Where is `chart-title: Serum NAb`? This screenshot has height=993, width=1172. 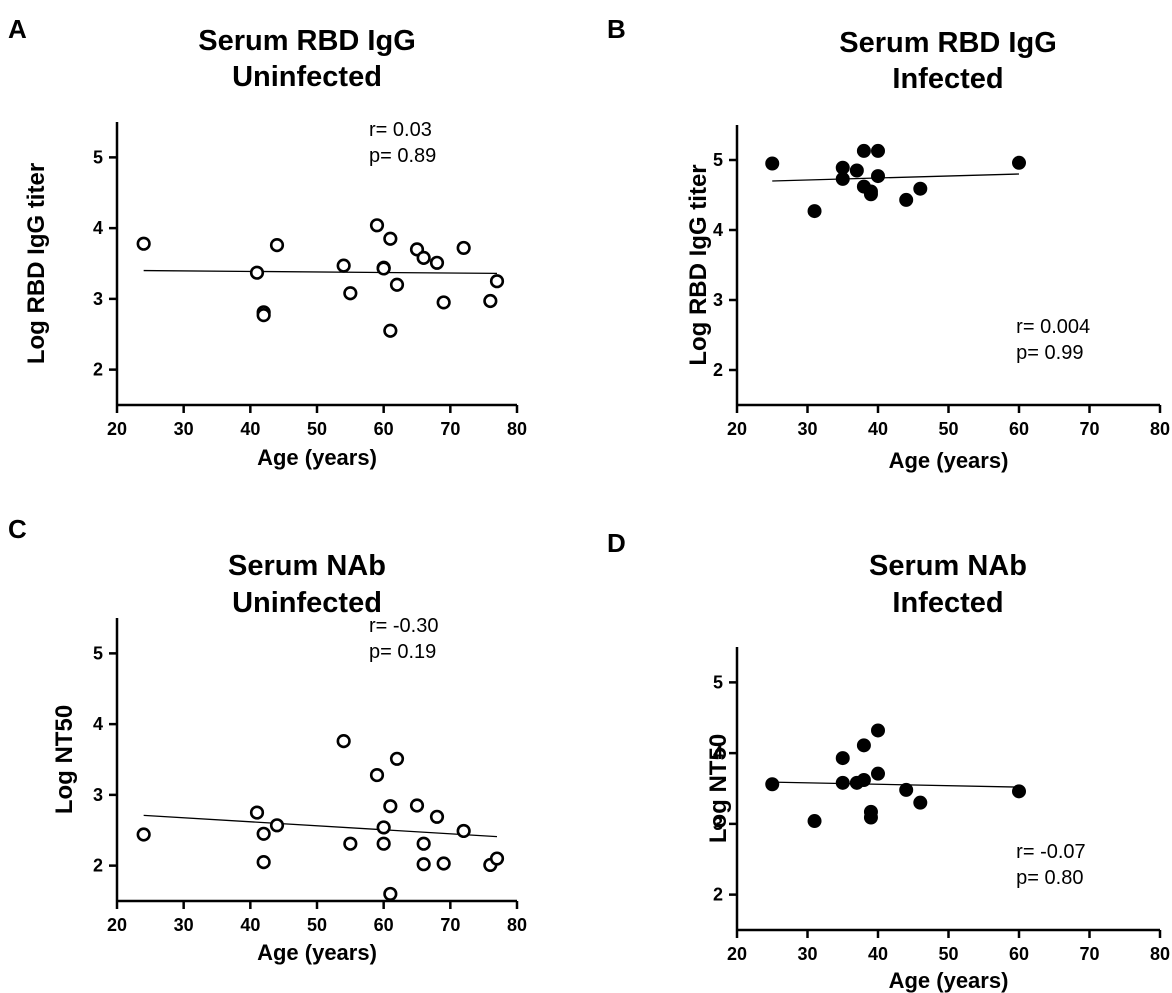 chart-title: Serum NAb is located at coordinates (307, 566).